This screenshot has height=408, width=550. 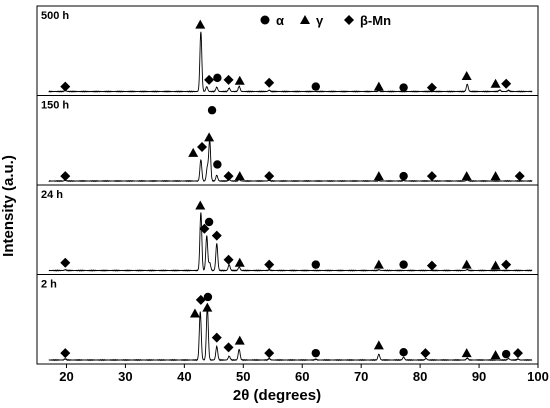 I want to click on x-tick-label: 30, so click(x=125, y=376).